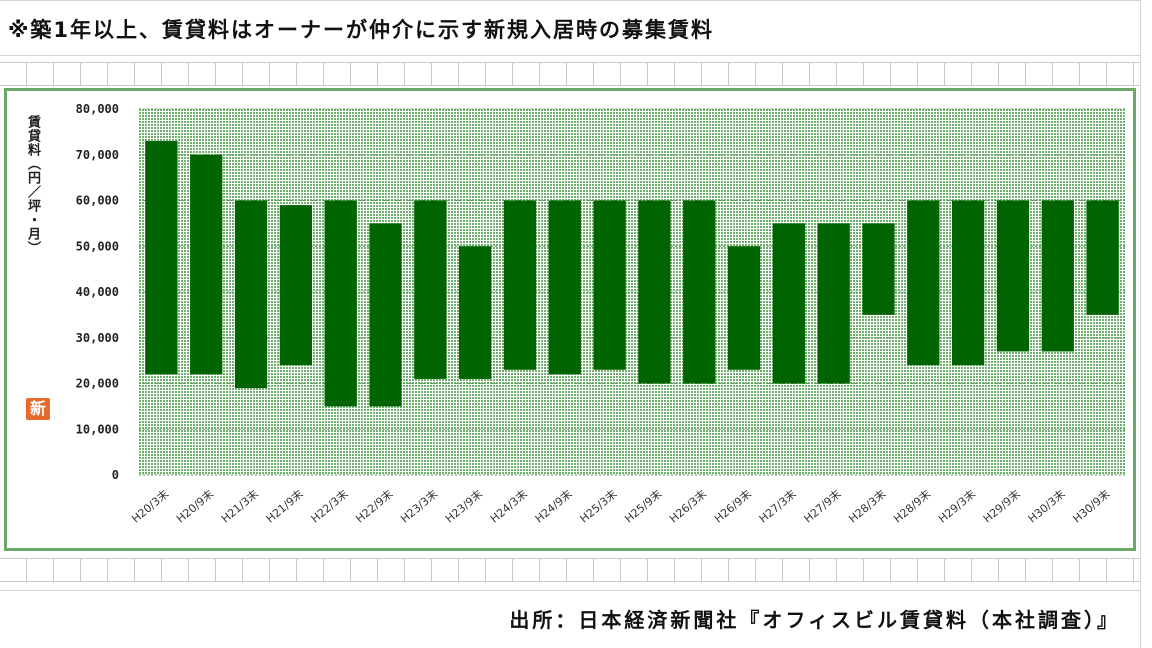 Image resolution: width=1152 pixels, height=648 pixels. What do you see at coordinates (833, 303) in the screenshot?
I see `bar-H27/9末` at bounding box center [833, 303].